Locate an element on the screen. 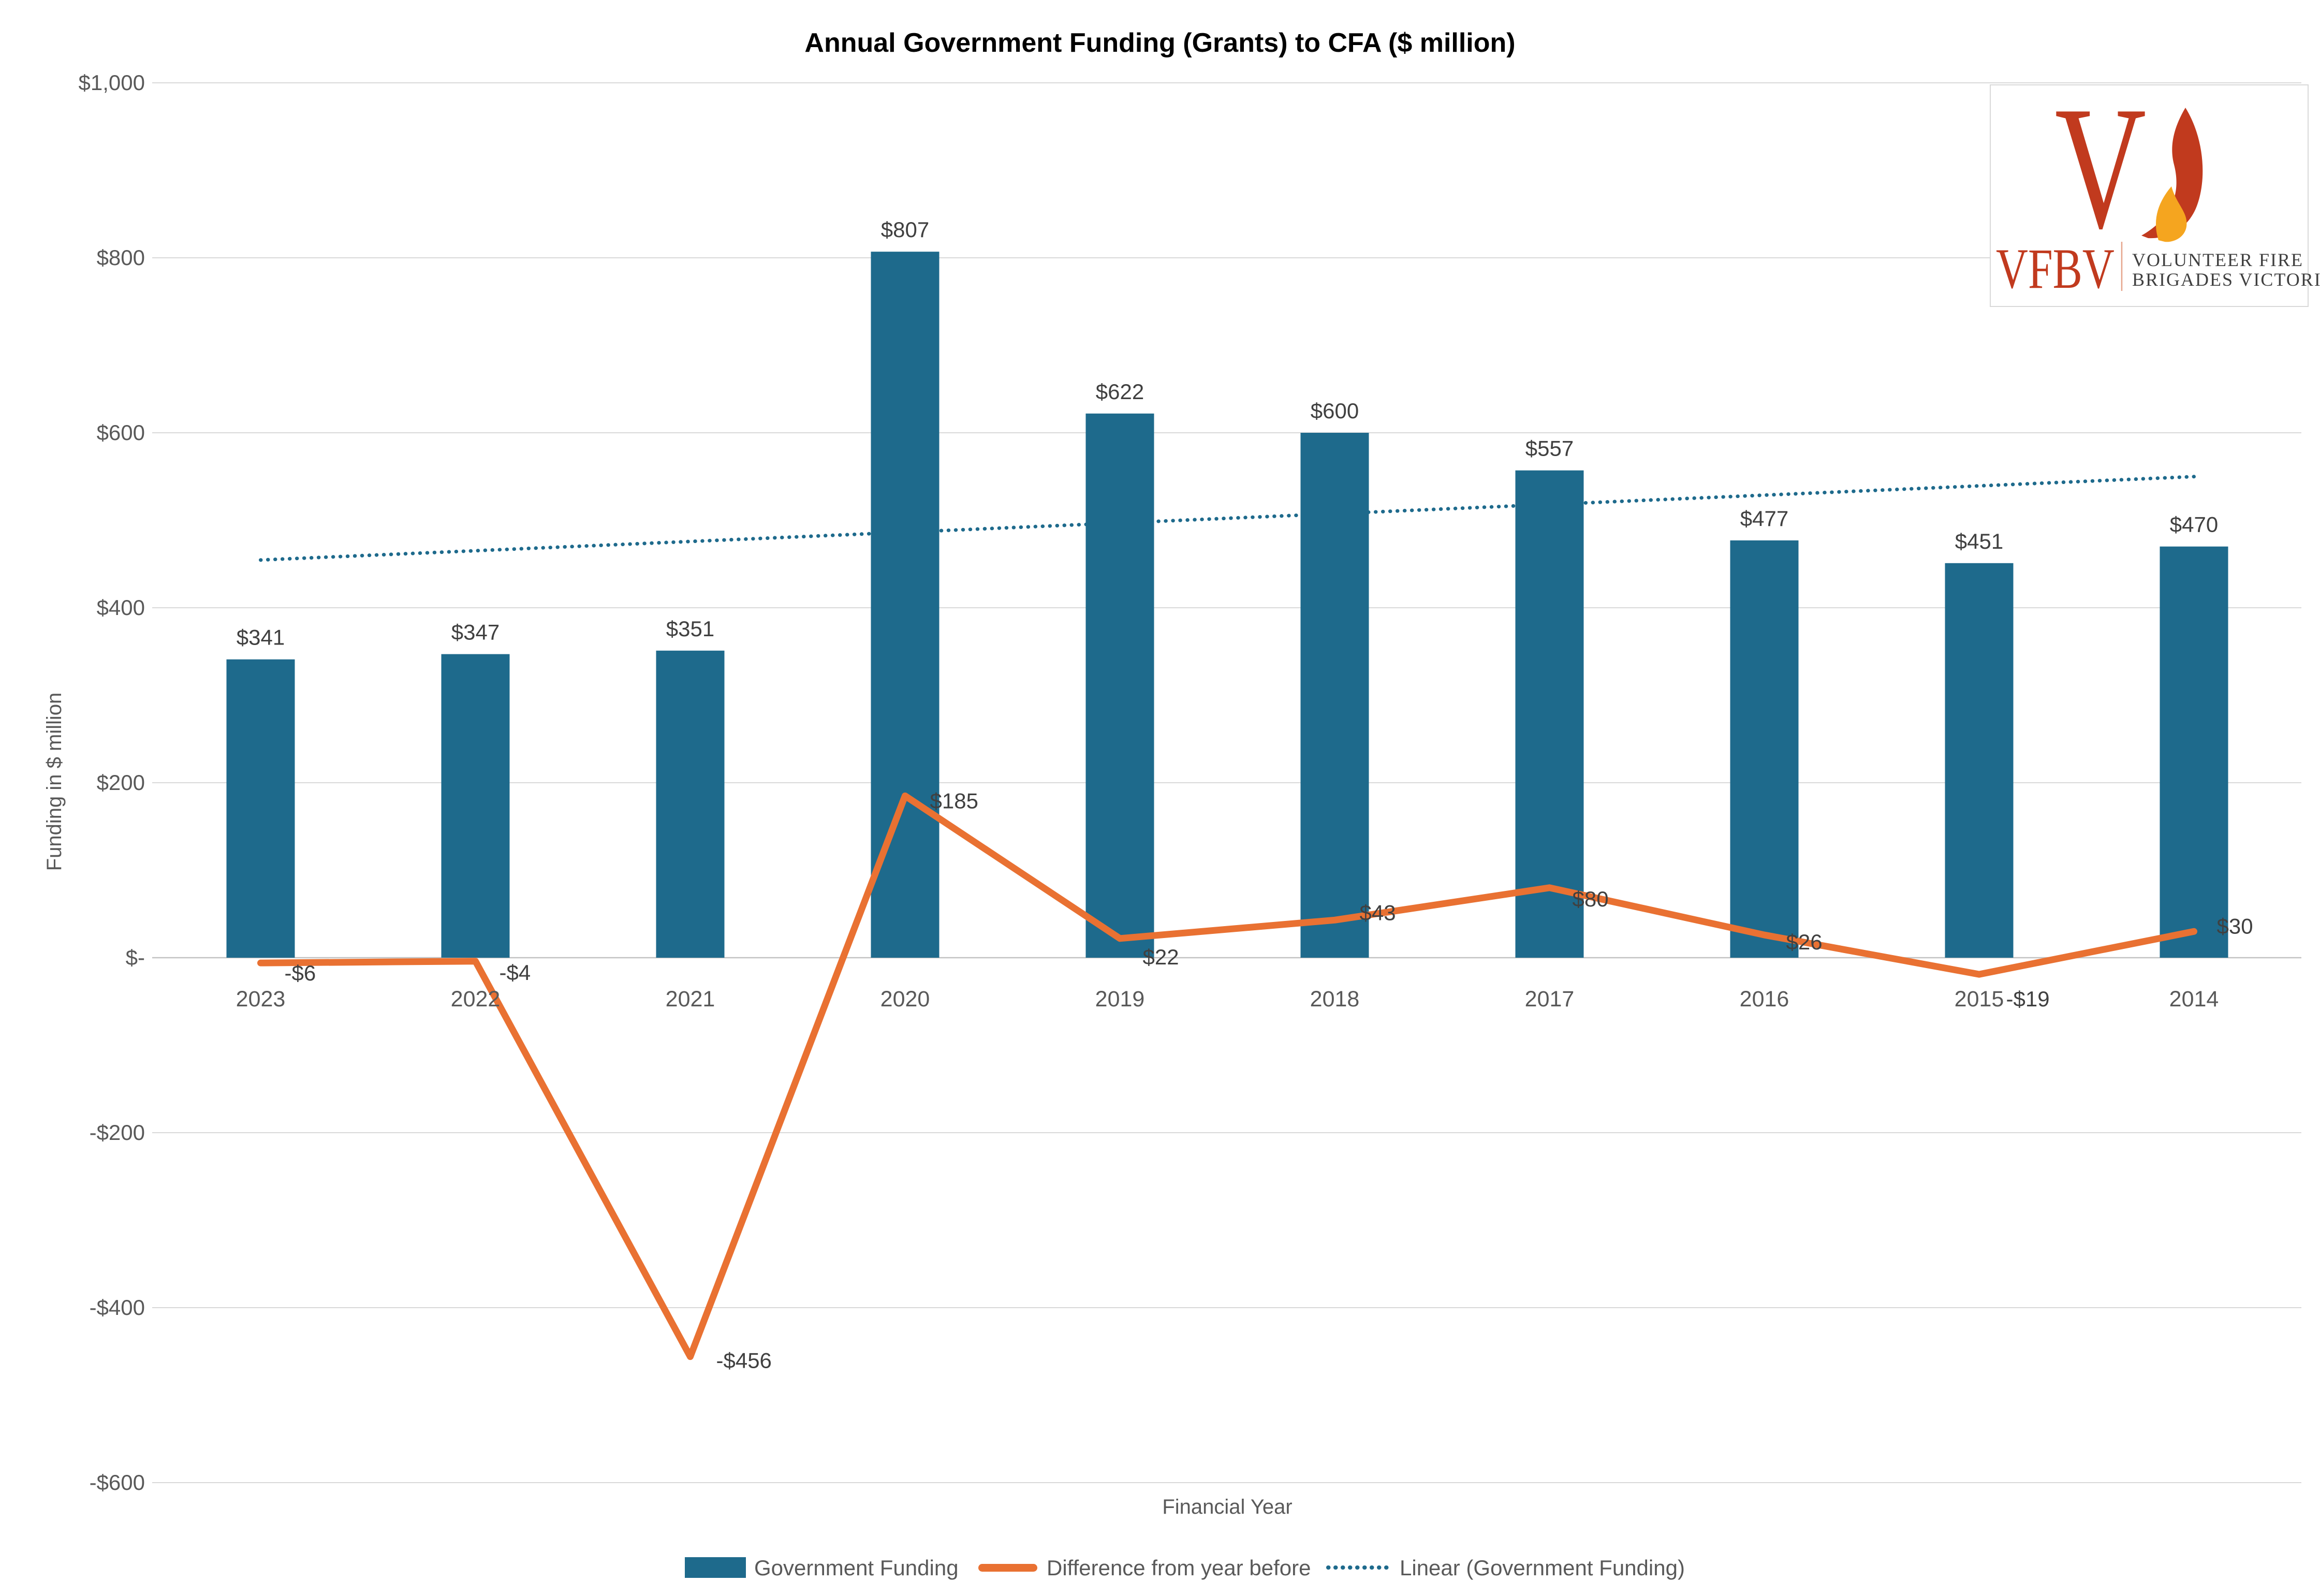  y-tick-label: -$600 is located at coordinates (118, 1482).